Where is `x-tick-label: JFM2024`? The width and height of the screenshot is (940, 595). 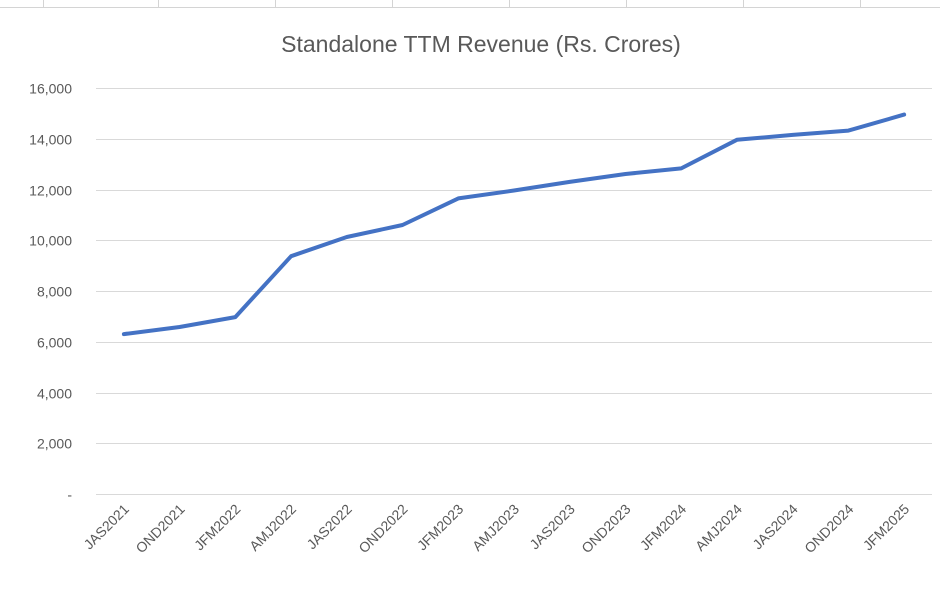
x-tick-label: JFM2024 is located at coordinates (663, 527).